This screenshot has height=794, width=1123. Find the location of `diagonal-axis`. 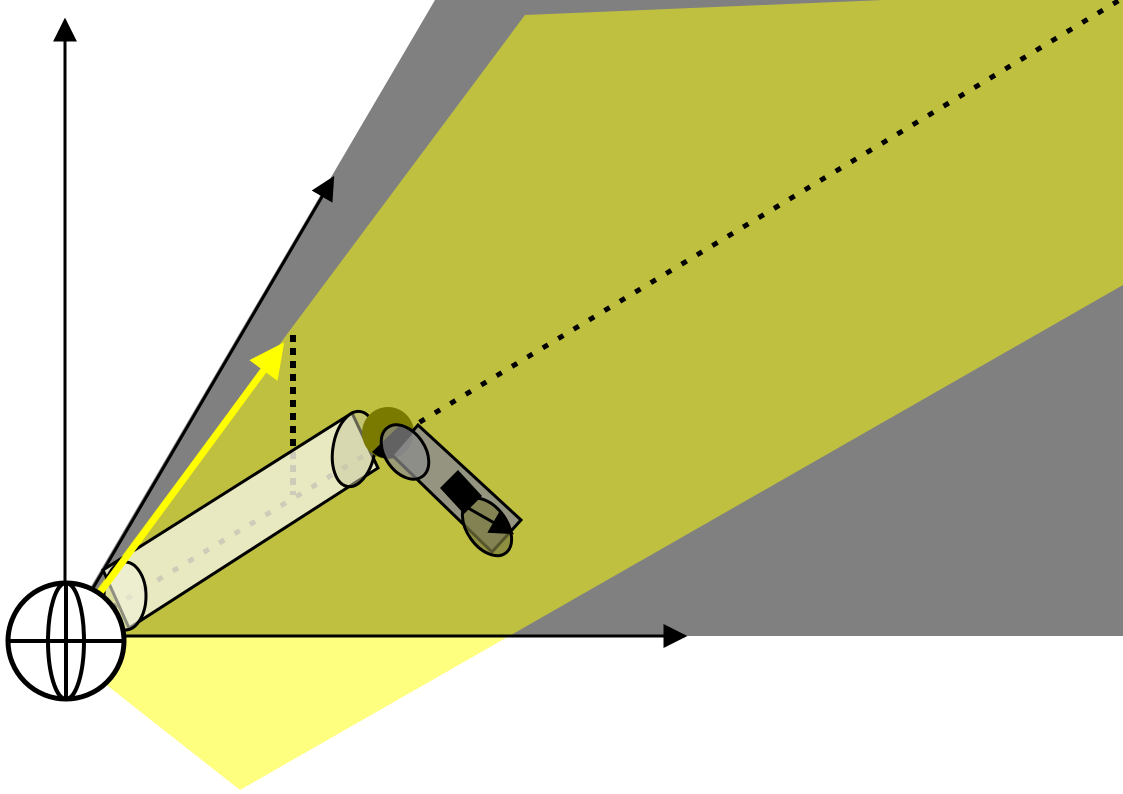

diagonal-axis is located at coordinates (199, 406).